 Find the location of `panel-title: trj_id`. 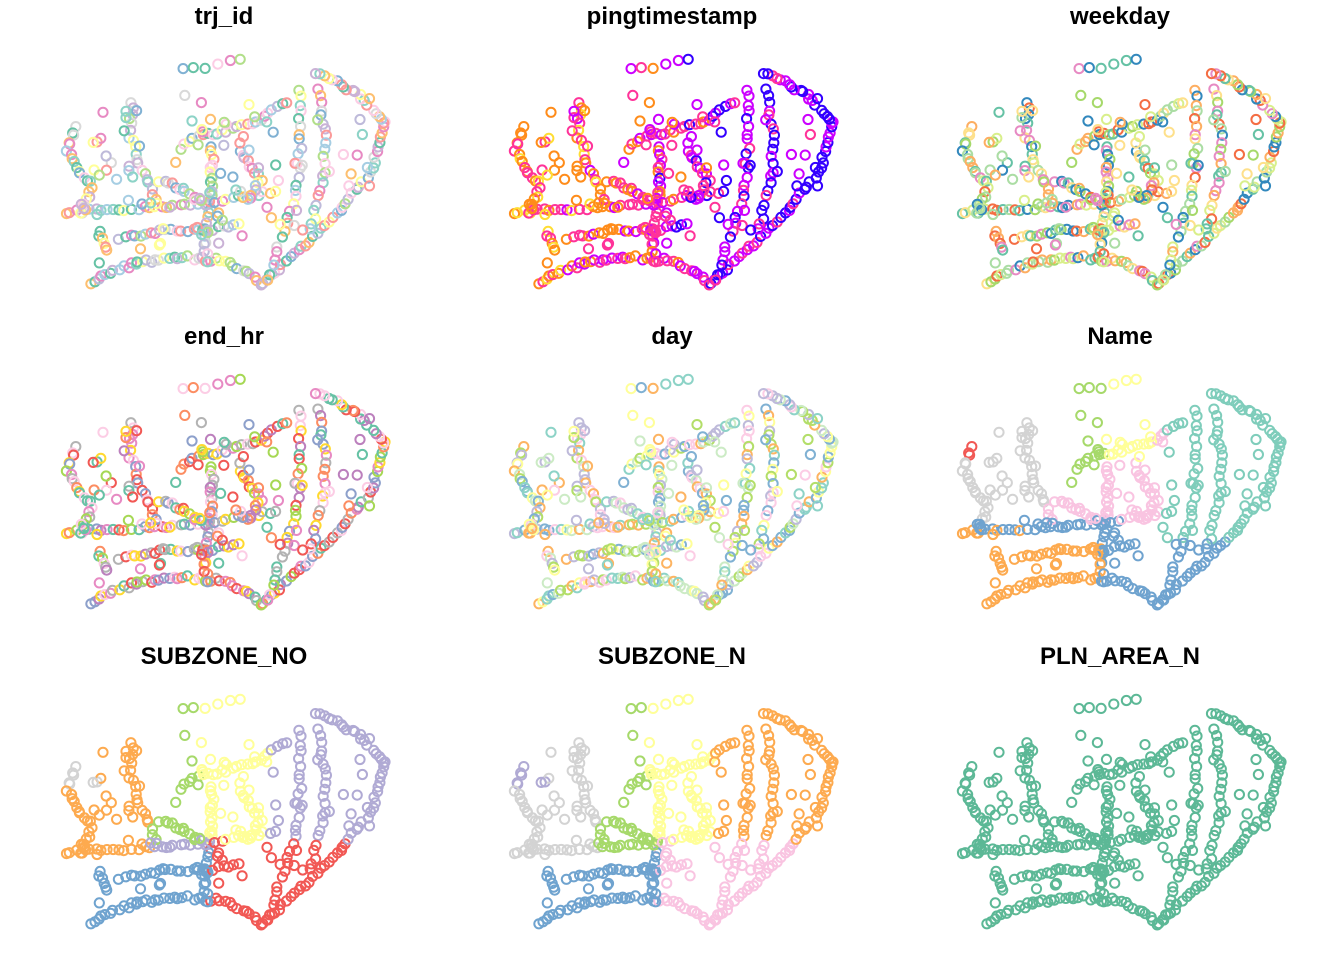

panel-title: trj_id is located at coordinates (224, 16).